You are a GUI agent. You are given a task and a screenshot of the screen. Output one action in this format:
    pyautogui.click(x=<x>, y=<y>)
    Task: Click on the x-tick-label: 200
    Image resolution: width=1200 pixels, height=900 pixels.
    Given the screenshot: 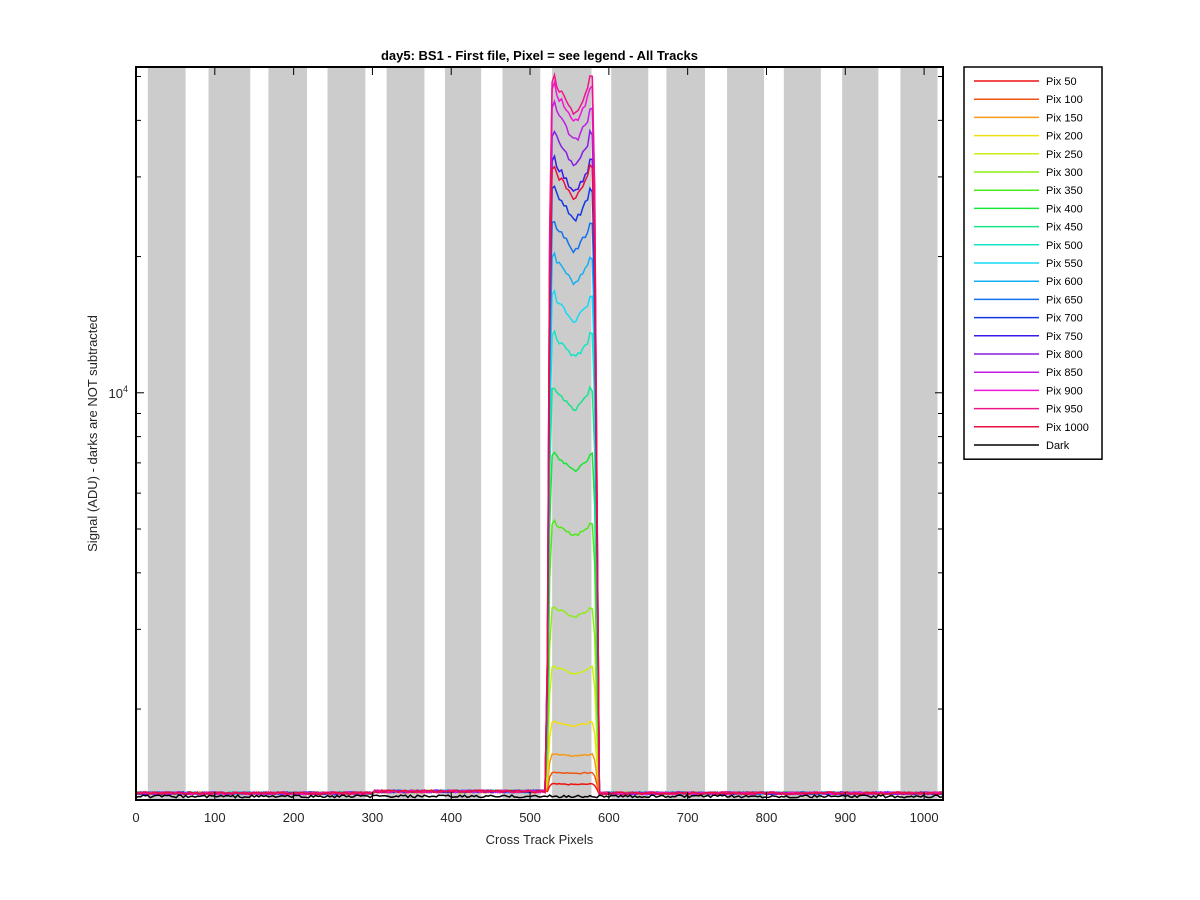 What is the action you would take?
    pyautogui.click(x=294, y=817)
    